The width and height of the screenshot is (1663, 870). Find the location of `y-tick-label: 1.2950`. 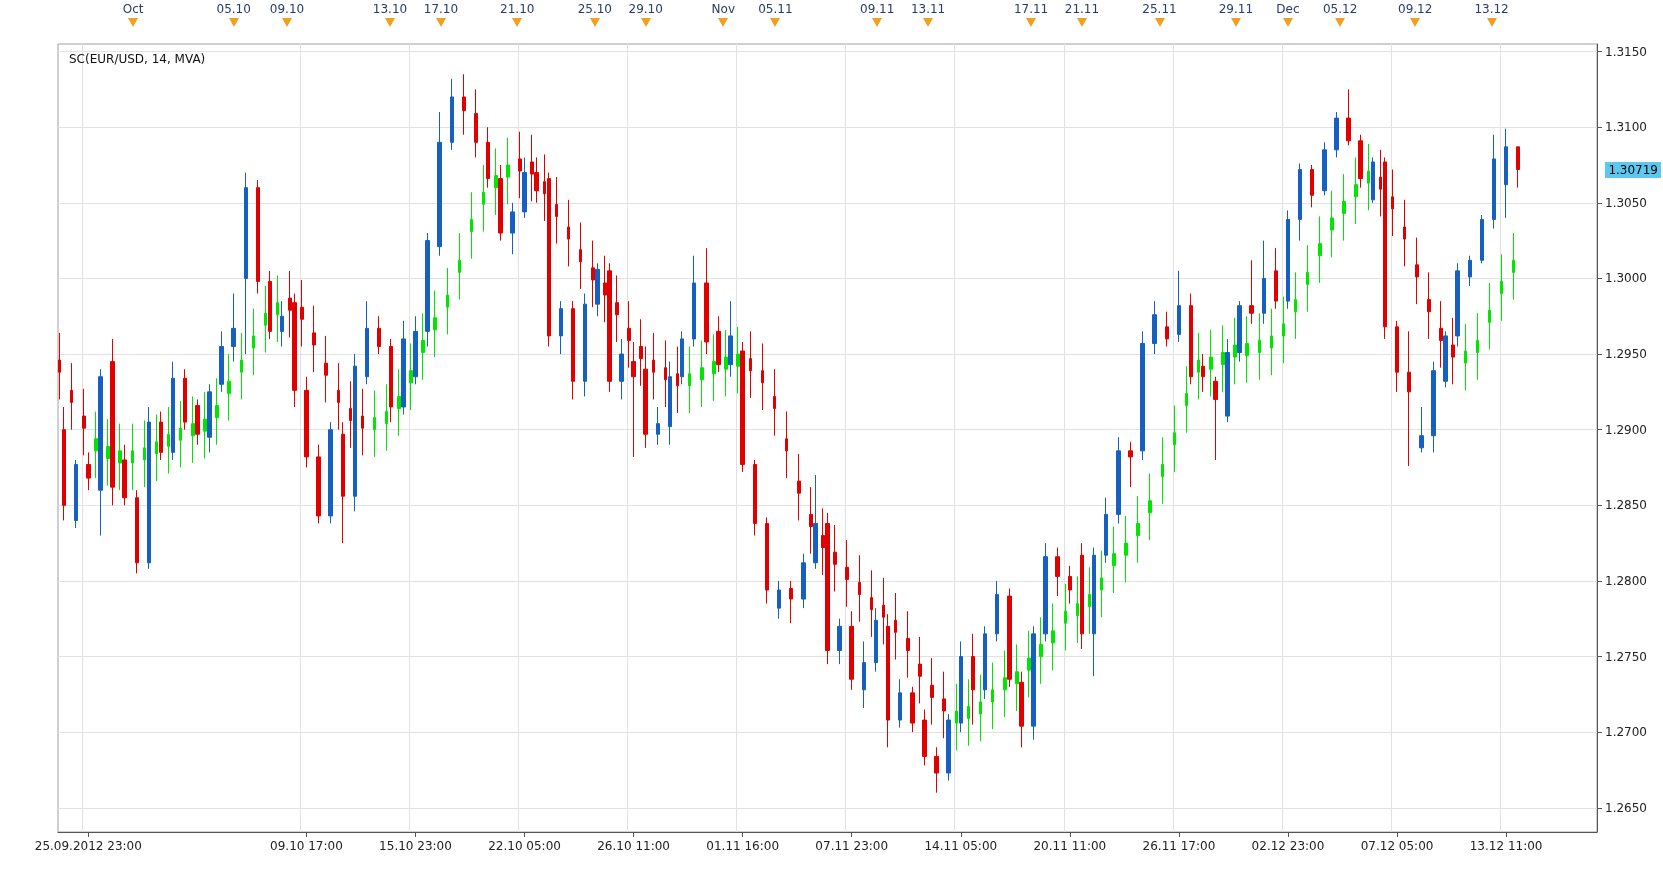

y-tick-label: 1.2950 is located at coordinates (1626, 354).